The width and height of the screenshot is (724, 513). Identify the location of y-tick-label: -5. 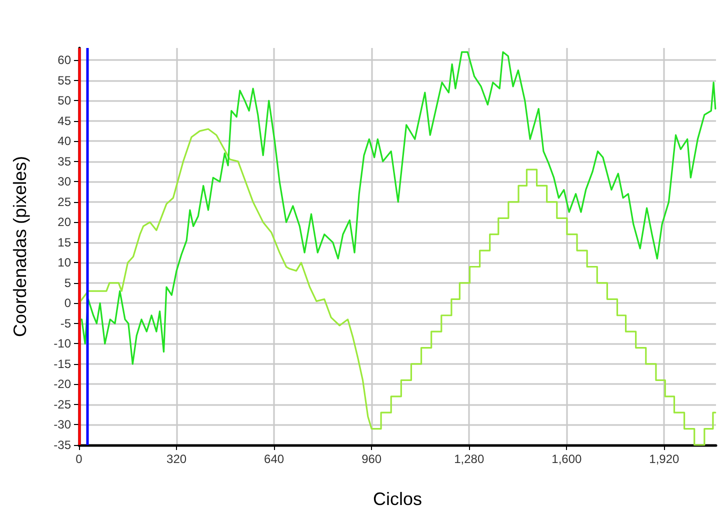
(66, 323).